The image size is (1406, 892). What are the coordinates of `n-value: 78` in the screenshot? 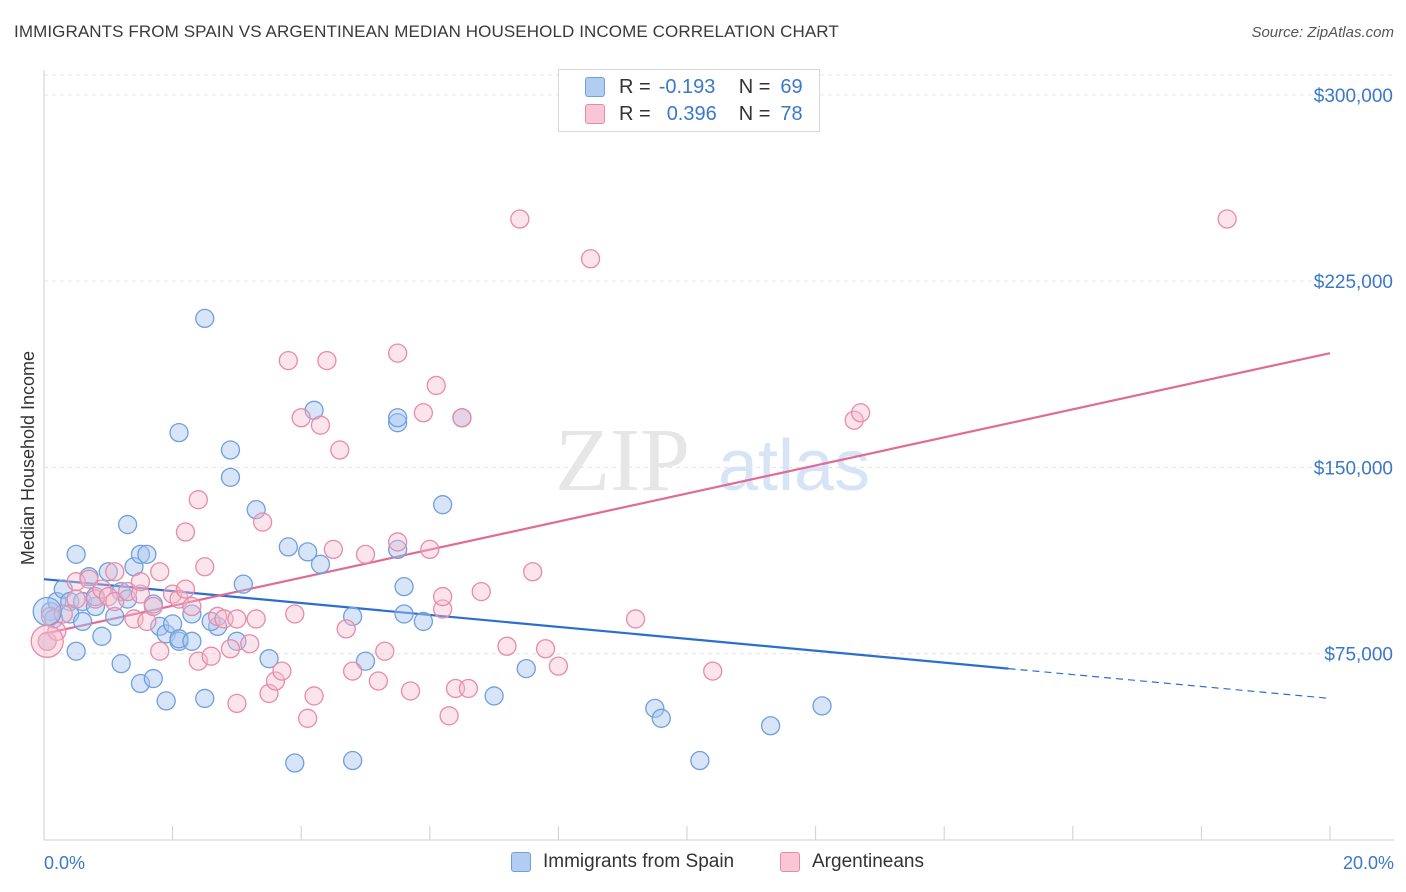 It's located at (791, 113).